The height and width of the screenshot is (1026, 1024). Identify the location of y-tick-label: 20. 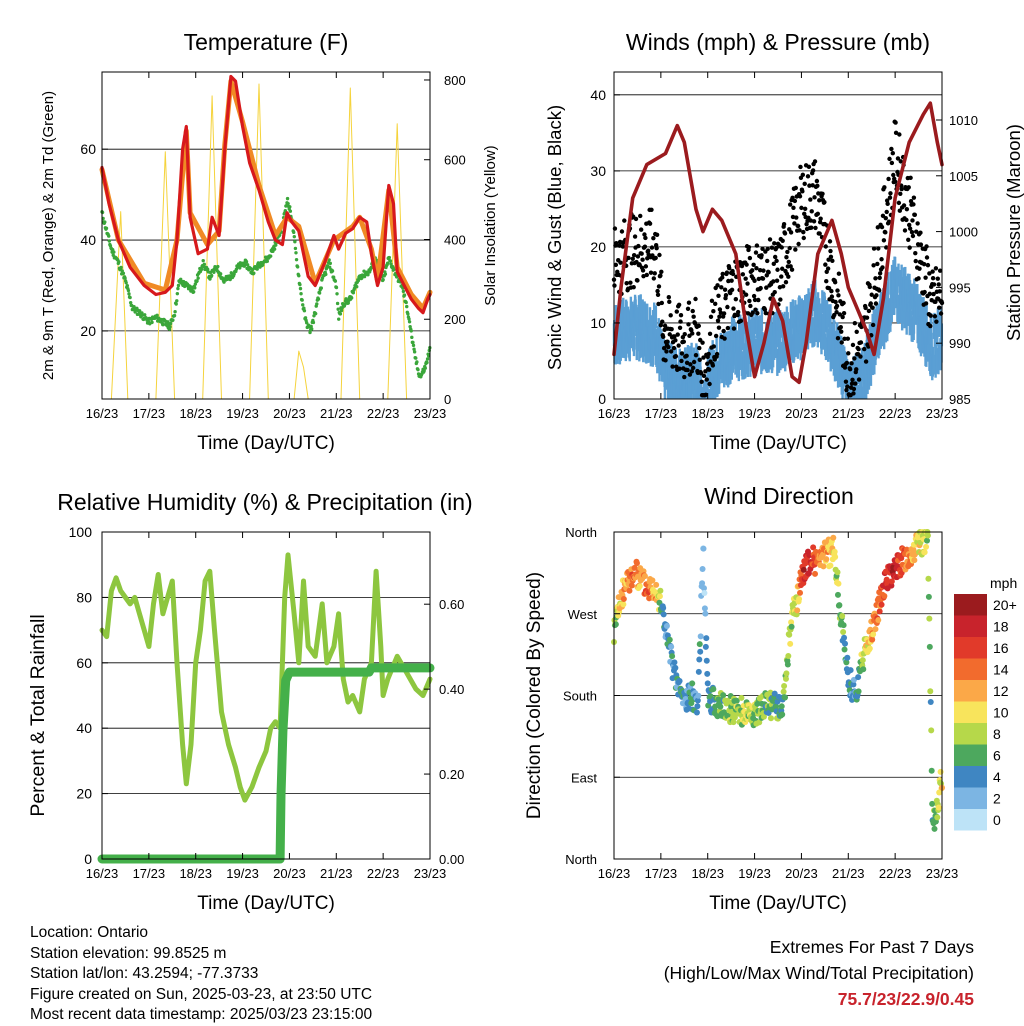
(84, 794).